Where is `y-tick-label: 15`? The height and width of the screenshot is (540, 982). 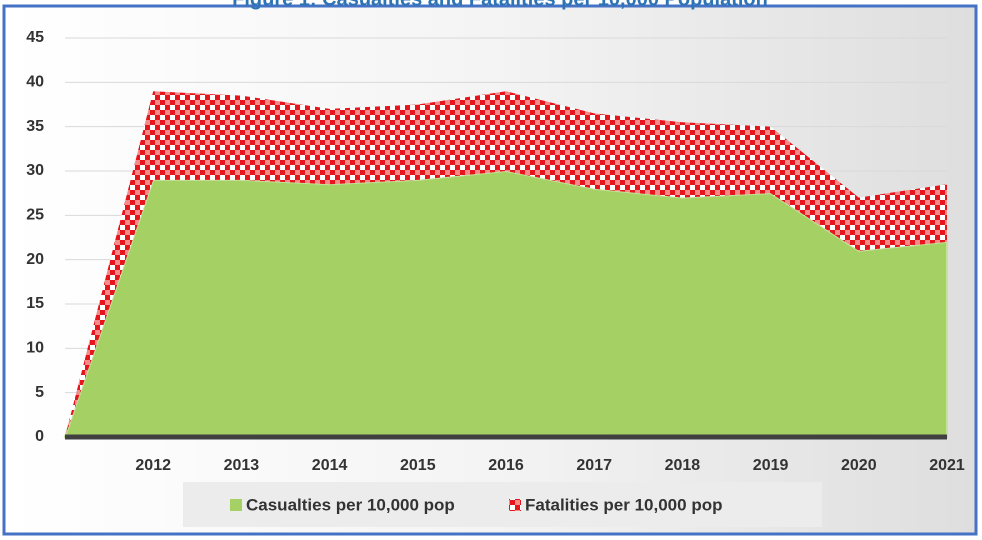
y-tick-label: 15 is located at coordinates (35, 303).